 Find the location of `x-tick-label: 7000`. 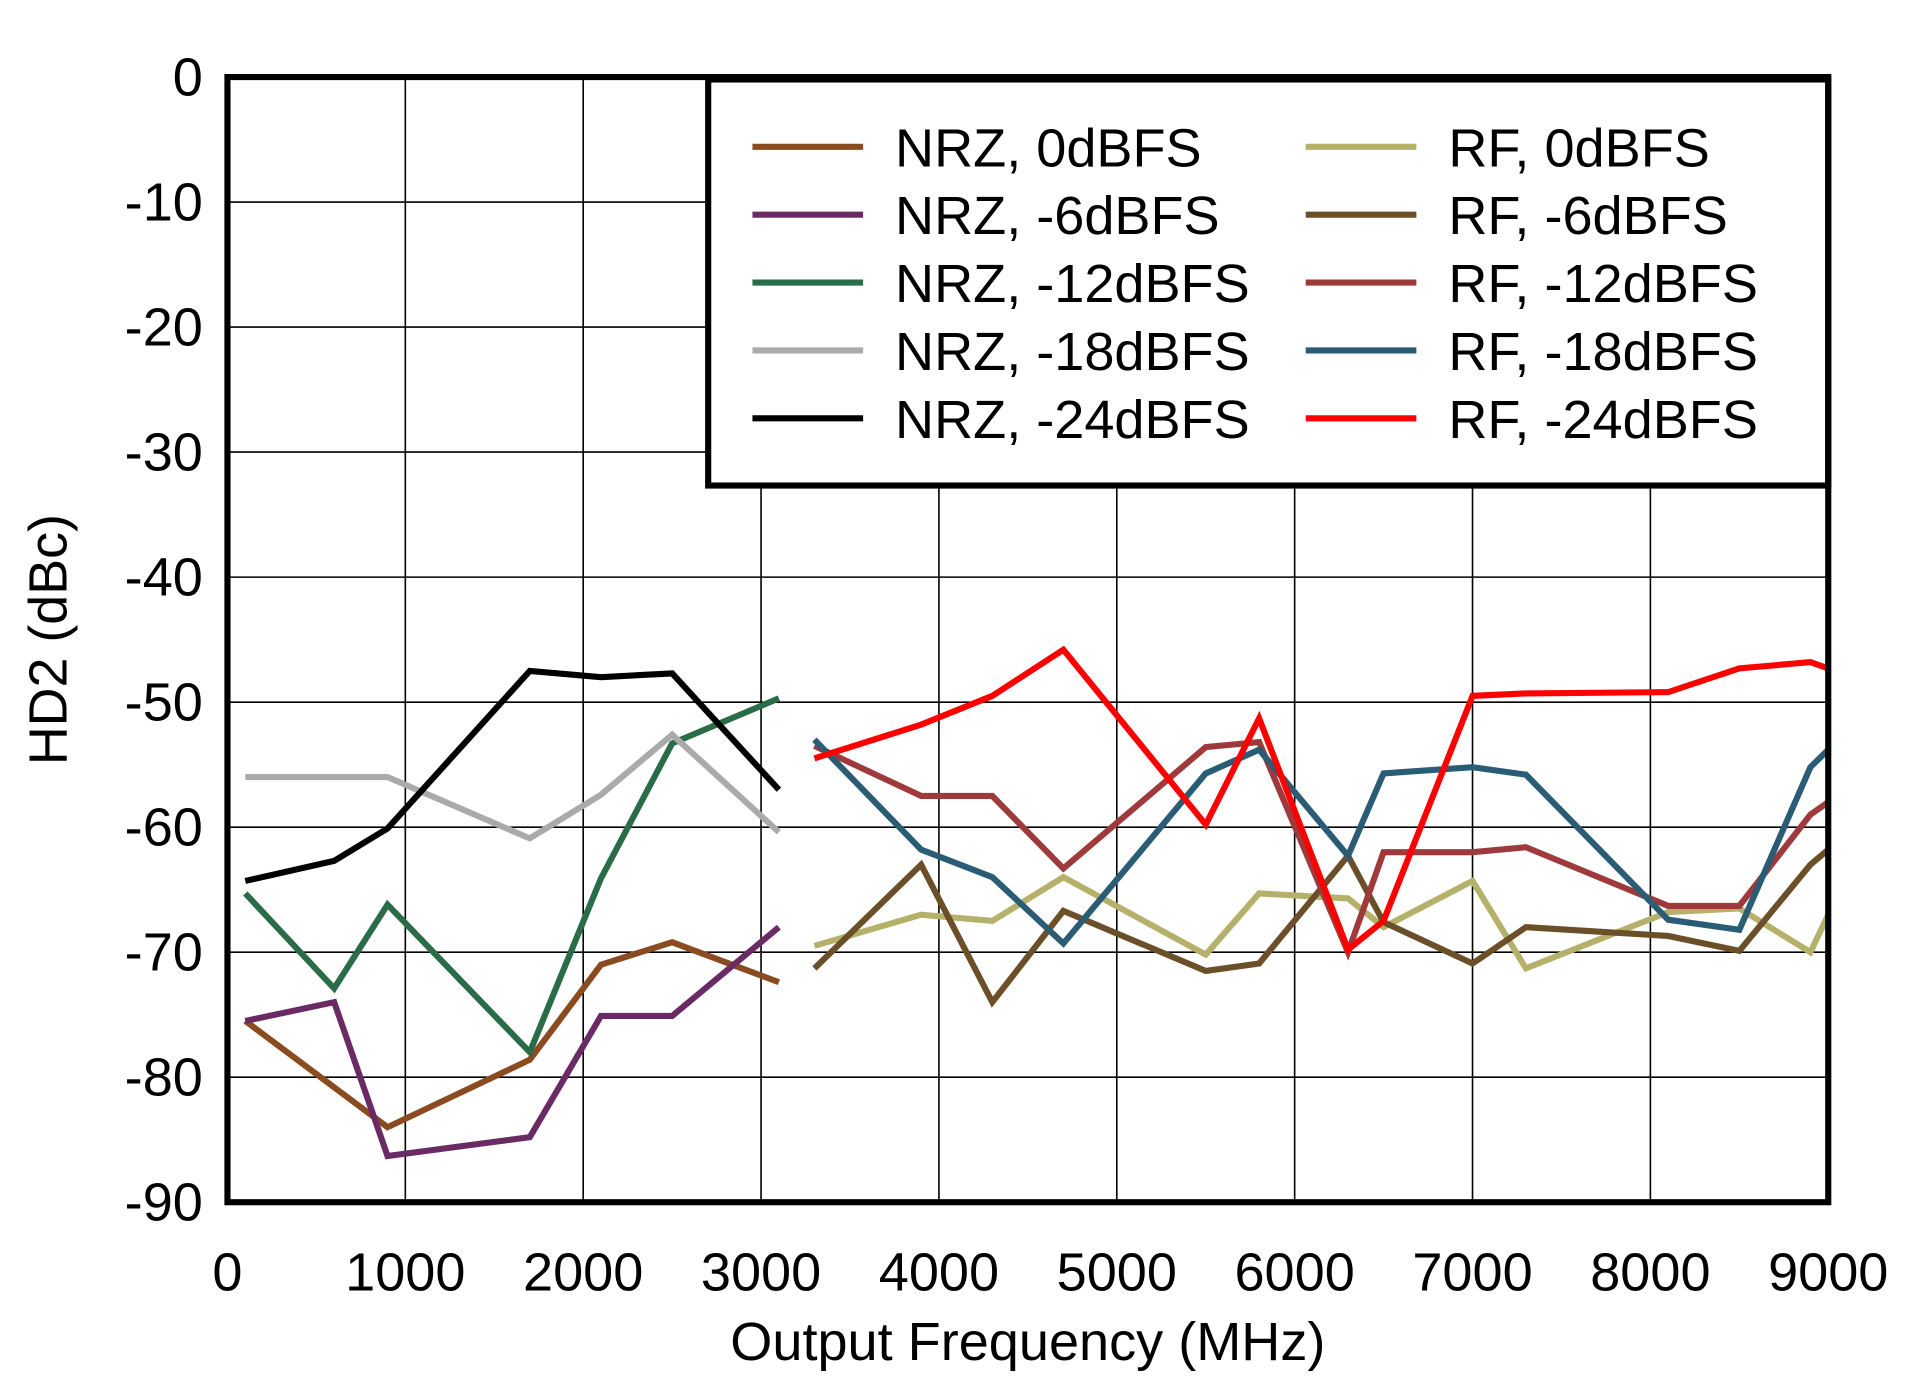

x-tick-label: 7000 is located at coordinates (1472, 1272).